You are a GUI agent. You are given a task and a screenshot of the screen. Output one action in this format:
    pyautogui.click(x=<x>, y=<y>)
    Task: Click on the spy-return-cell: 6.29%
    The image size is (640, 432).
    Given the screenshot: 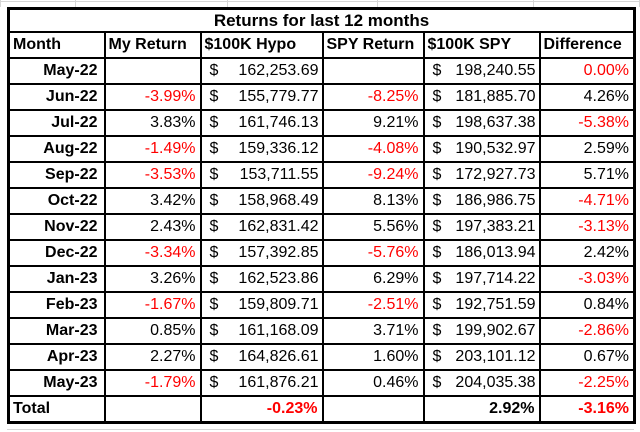 What is the action you would take?
    pyautogui.click(x=373, y=279)
    